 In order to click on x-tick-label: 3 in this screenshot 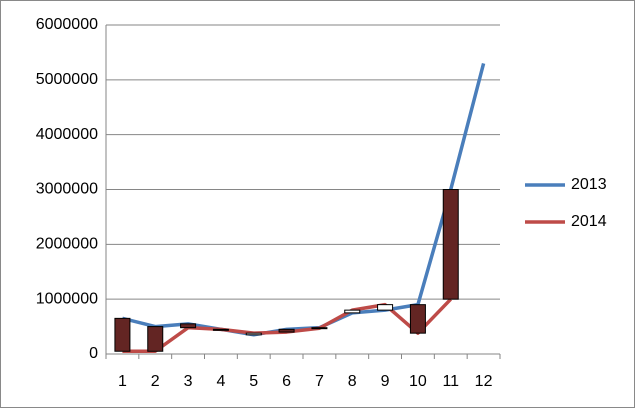, I will do `click(188, 381)`.